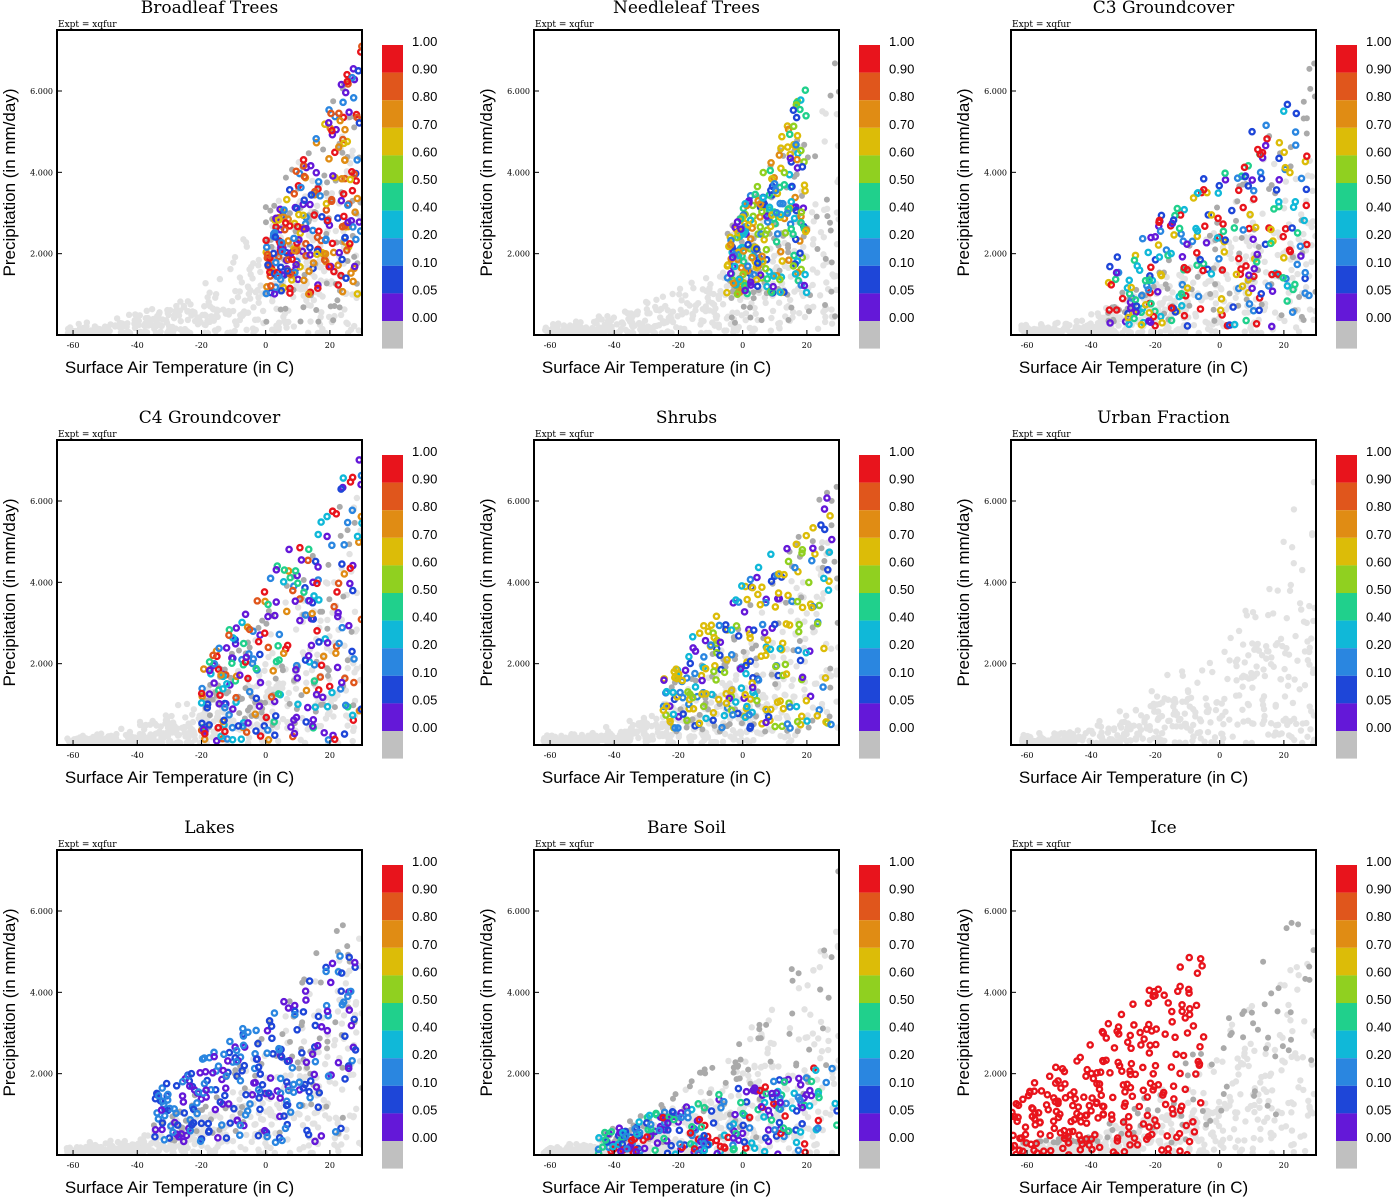 The height and width of the screenshot is (1200, 1393). Describe the element at coordinates (486, 182) in the screenshot. I see `y-axis-label: Precipitation (in mm/day)` at that location.